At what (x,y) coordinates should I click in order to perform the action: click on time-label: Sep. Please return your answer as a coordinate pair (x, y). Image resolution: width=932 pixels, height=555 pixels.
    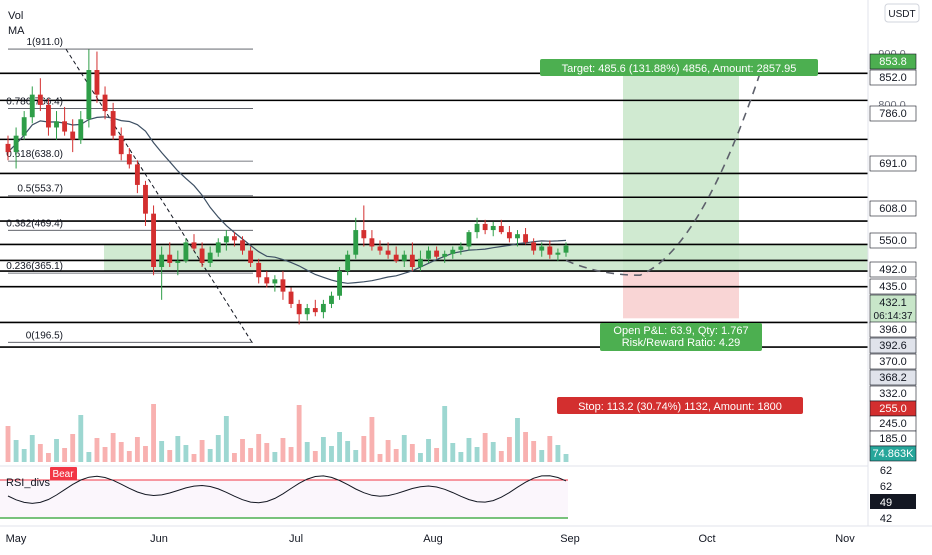
    Looking at the image, I should click on (570, 539).